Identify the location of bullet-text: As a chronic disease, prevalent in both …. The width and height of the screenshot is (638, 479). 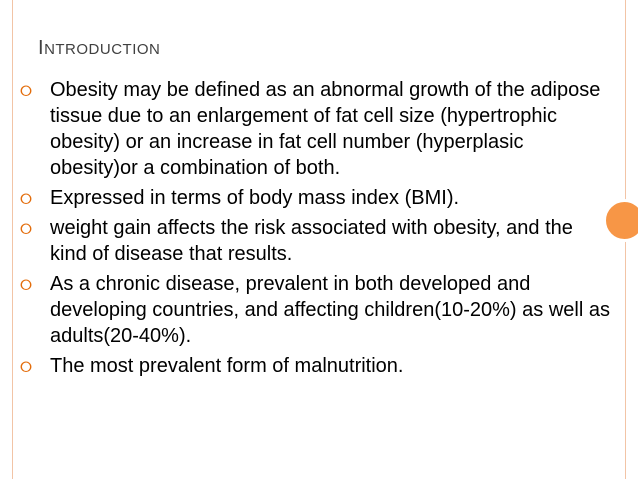
(330, 310).